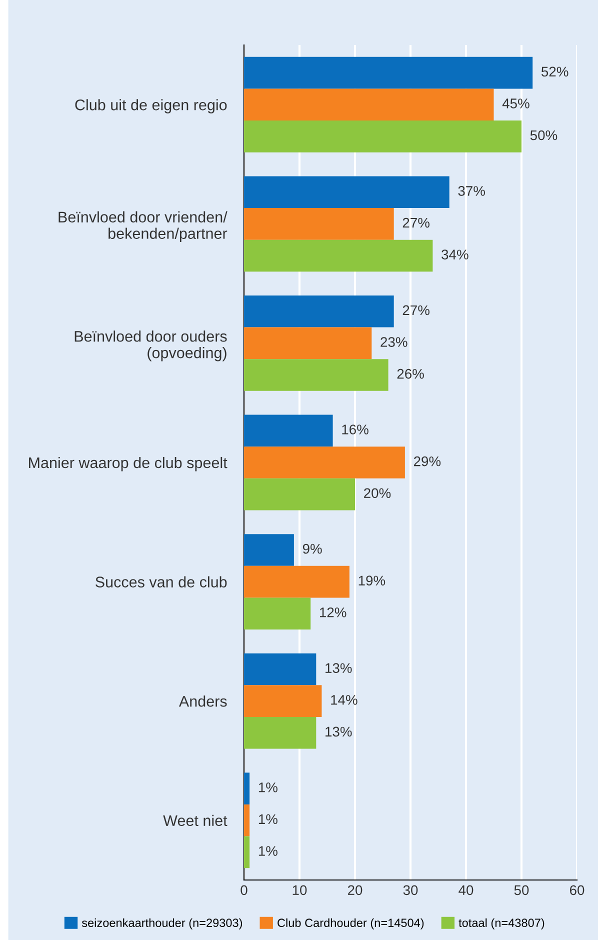 The height and width of the screenshot is (940, 598). Describe the element at coordinates (554, 71) in the screenshot. I see `data-label: 52%` at that location.